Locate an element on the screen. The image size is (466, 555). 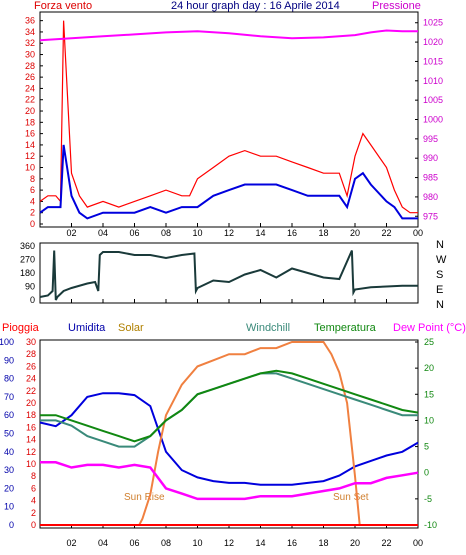
rain-tick-label: 30 is located at coordinates (31, 342).